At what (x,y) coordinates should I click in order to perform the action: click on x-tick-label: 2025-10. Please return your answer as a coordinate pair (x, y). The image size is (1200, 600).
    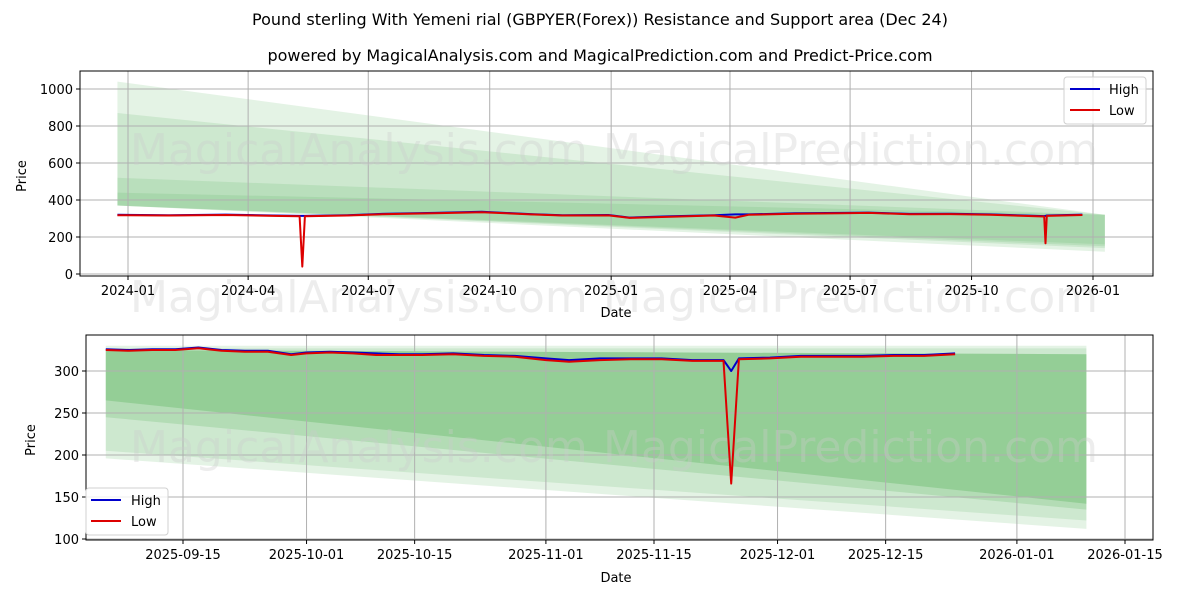
    Looking at the image, I should click on (971, 291).